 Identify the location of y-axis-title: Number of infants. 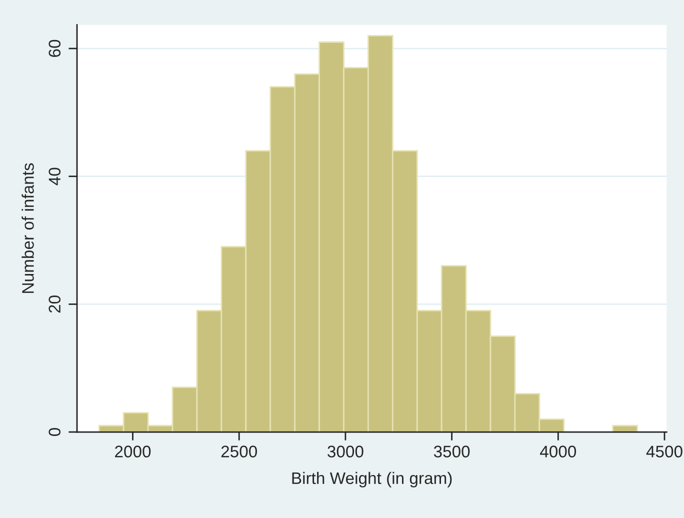
(28, 228).